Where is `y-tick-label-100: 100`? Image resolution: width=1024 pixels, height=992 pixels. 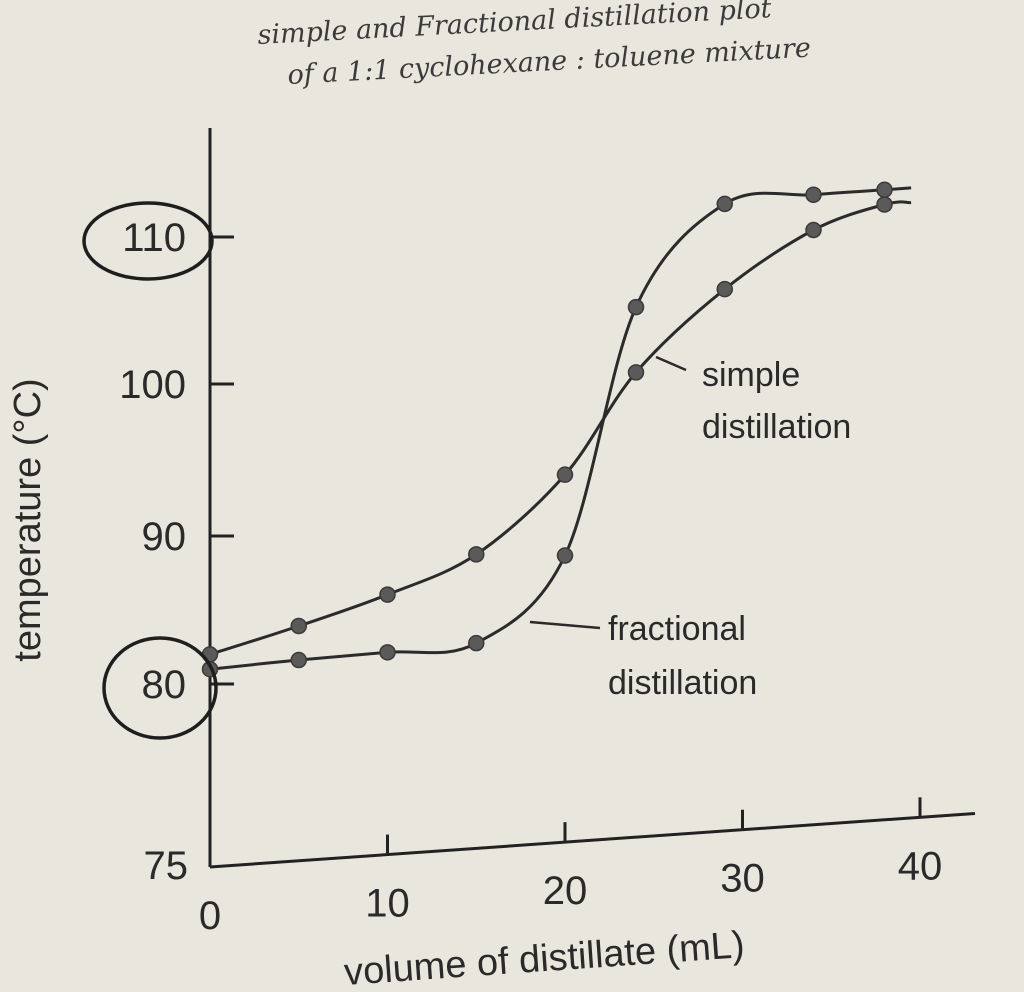 y-tick-label-100: 100 is located at coordinates (152, 385).